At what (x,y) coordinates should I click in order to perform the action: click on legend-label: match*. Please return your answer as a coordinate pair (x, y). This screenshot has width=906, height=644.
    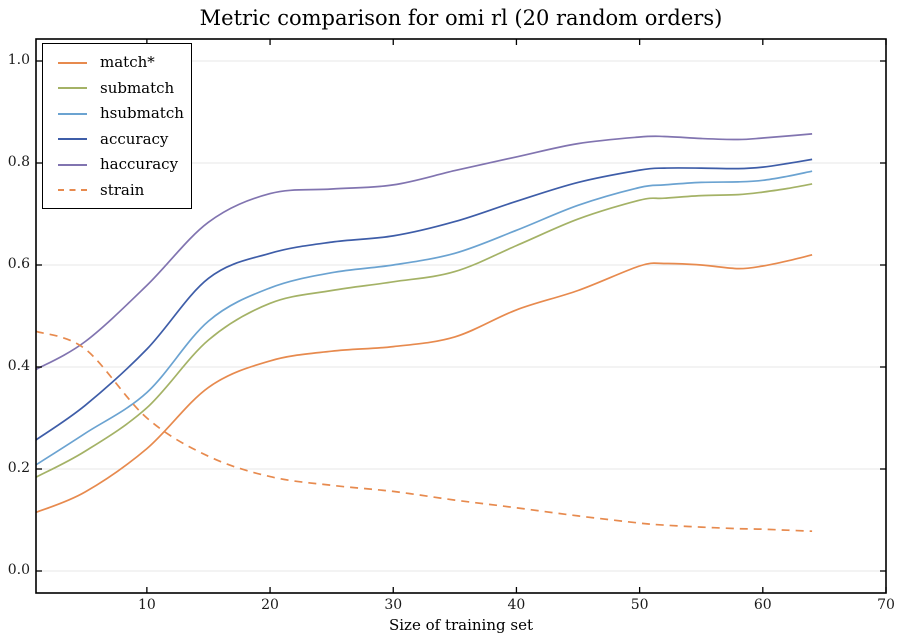
    Looking at the image, I should click on (127, 62).